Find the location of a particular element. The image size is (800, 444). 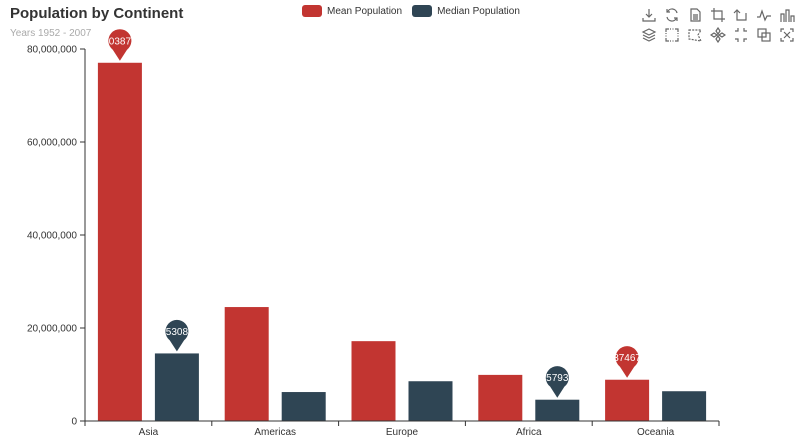

copy-icon is located at coordinates (764, 35).